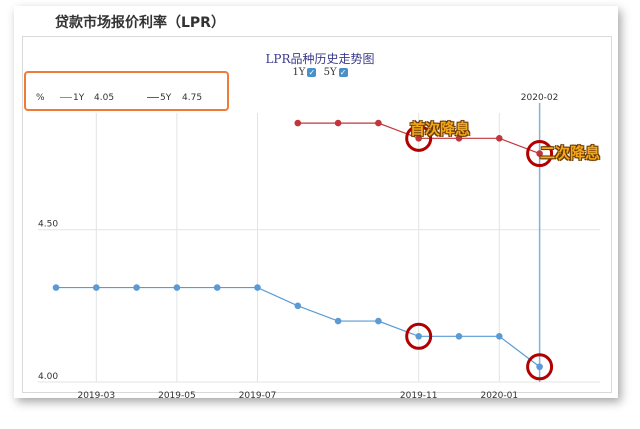 The width and height of the screenshot is (640, 429). I want to click on legend-5y-value: 4.75, so click(192, 98).